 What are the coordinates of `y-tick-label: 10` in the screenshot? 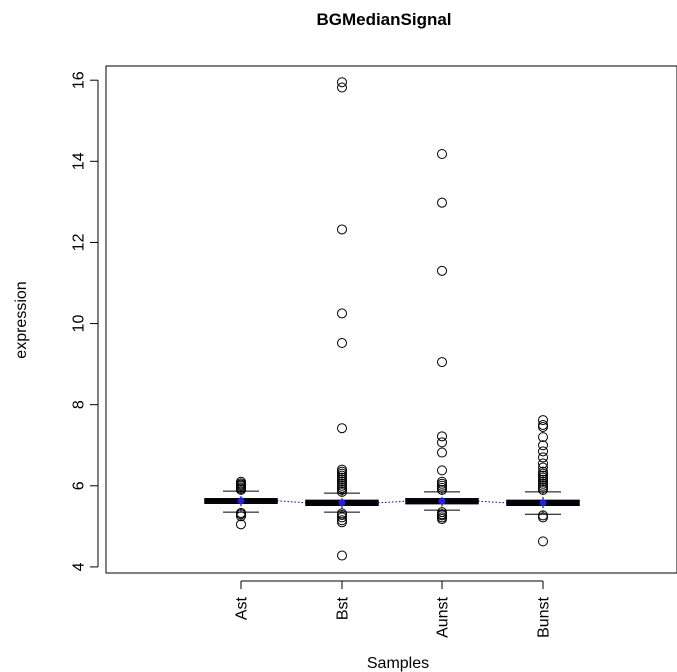 It's located at (79, 324).